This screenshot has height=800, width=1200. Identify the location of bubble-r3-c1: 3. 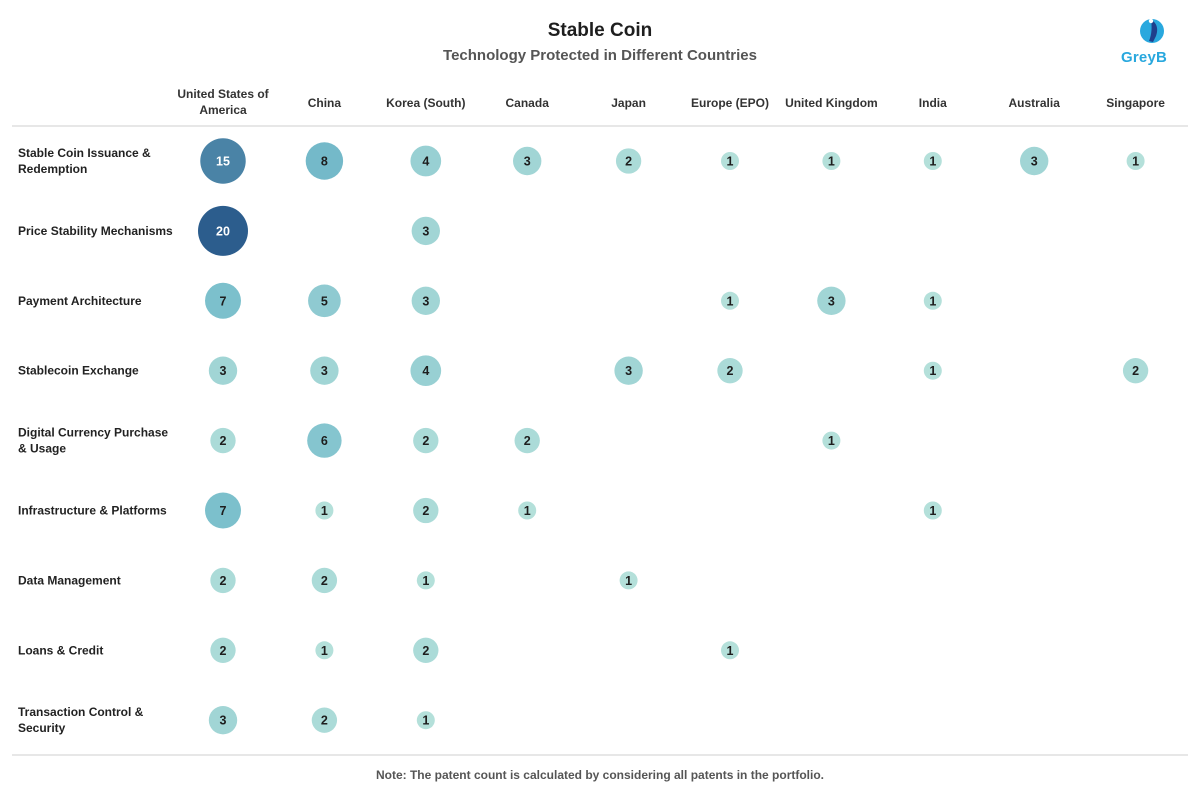
(324, 370).